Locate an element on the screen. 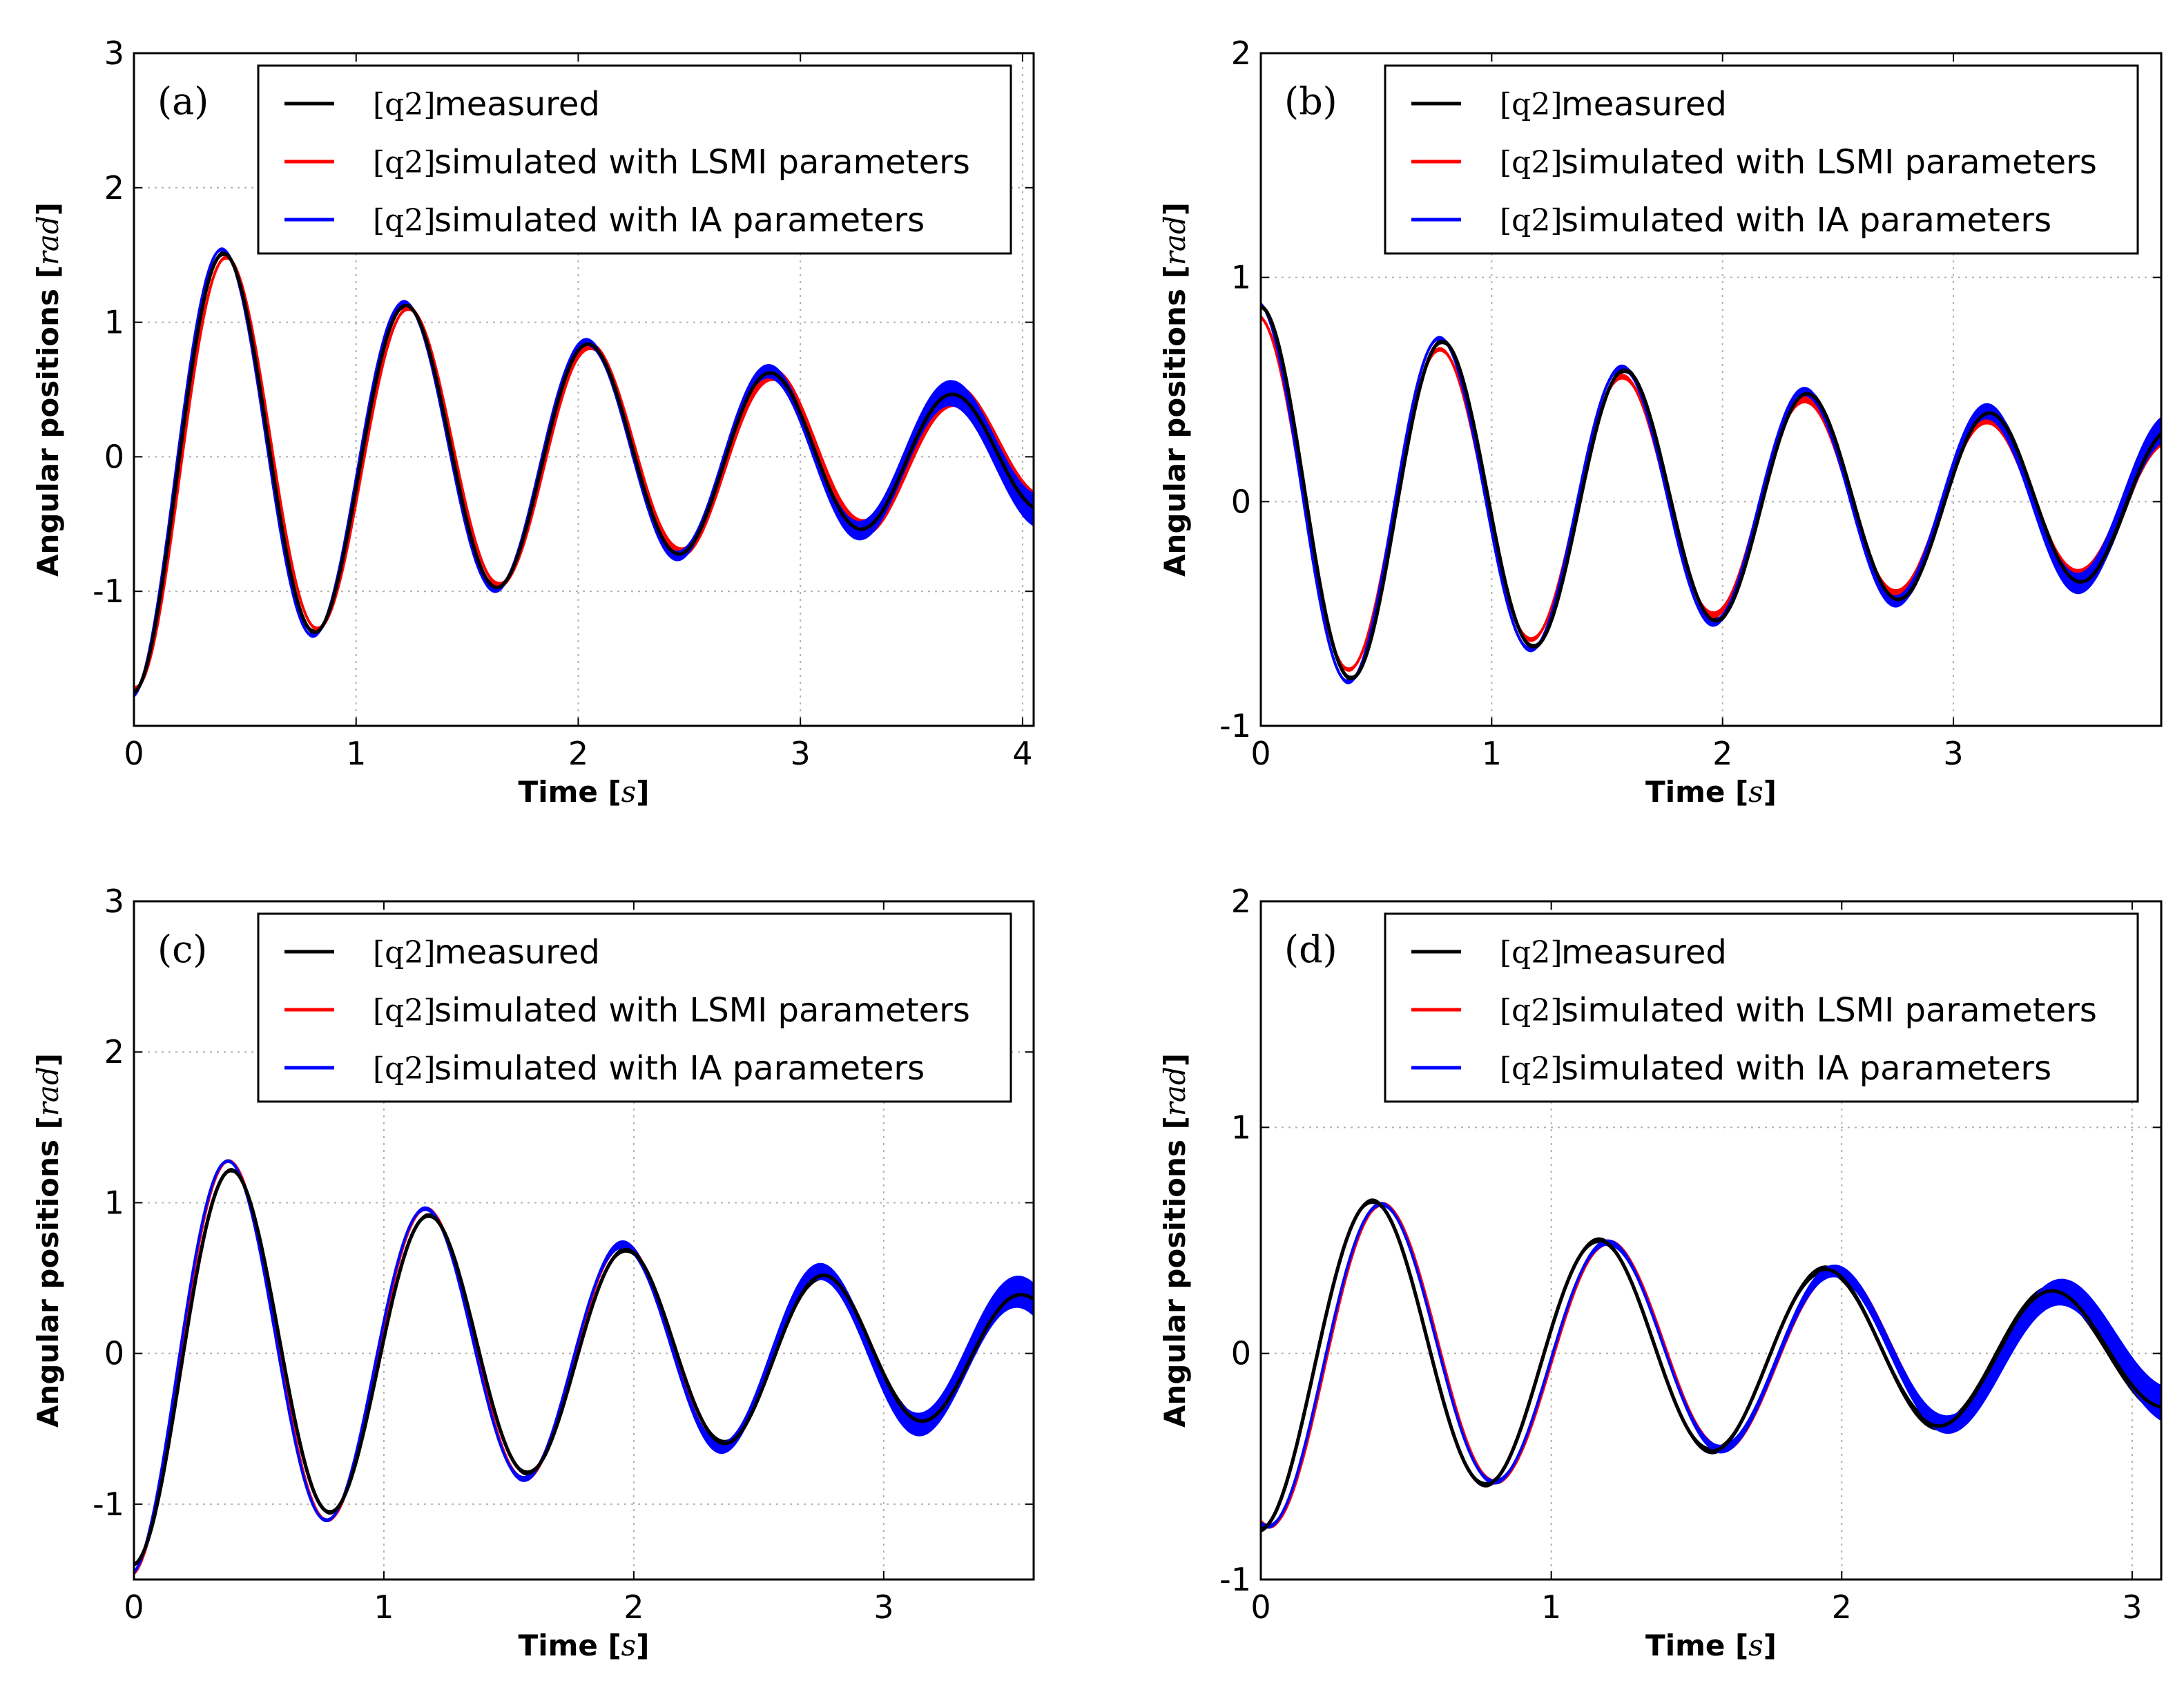 This screenshot has height=1690, width=2184. y-axis-title-close-1: ] is located at coordinates (1175, 208).